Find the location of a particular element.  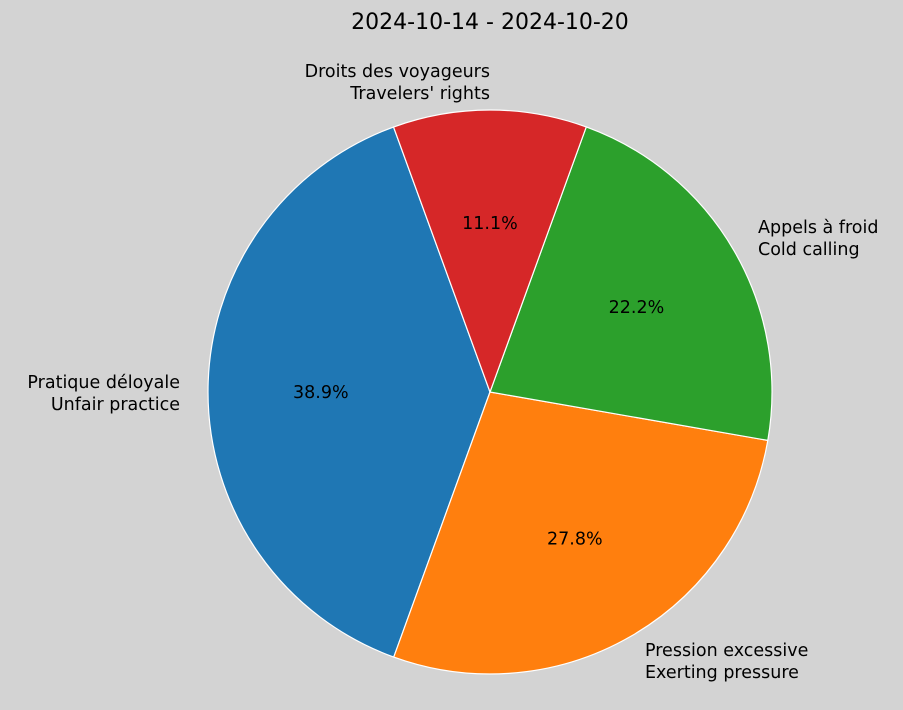

chart-title: 2024-10-14 - 2024-10-20 is located at coordinates (490, 22).